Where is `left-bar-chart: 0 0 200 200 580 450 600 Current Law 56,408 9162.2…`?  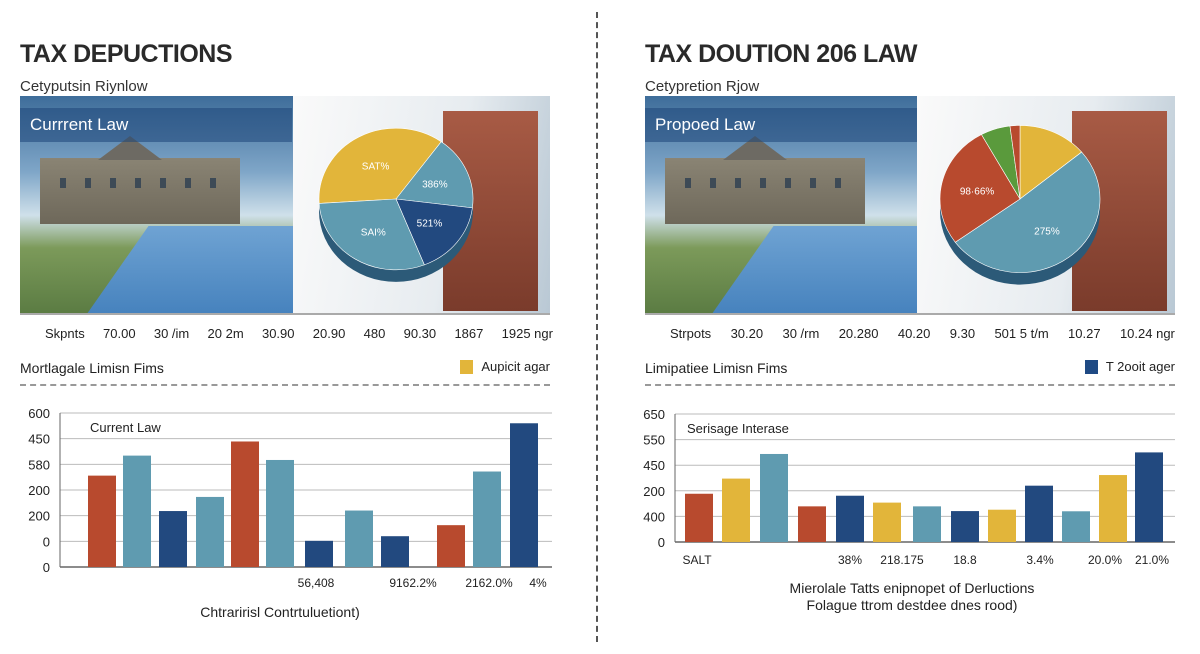 left-bar-chart: 0 0 200 200 580 450 600 Current Law 56,408 9162.2… is located at coordinates (290, 498).